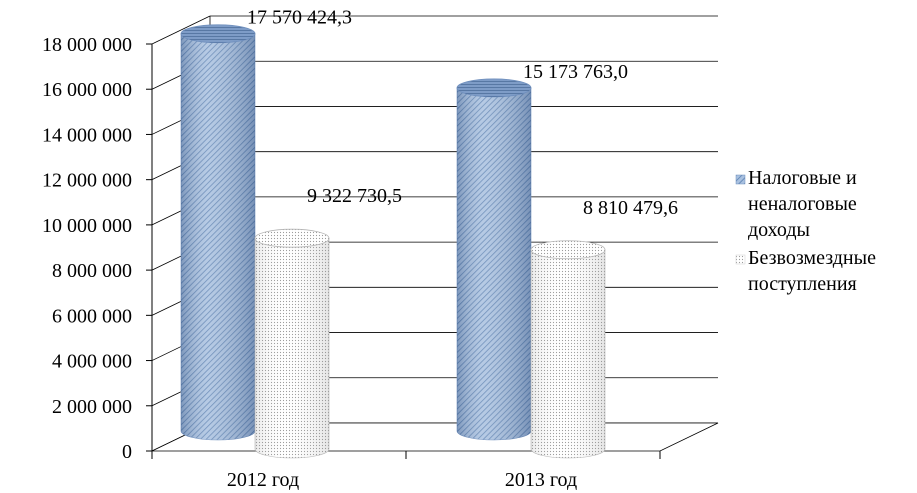  What do you see at coordinates (127, 452) in the screenshot?
I see `y-tick-label: 0` at bounding box center [127, 452].